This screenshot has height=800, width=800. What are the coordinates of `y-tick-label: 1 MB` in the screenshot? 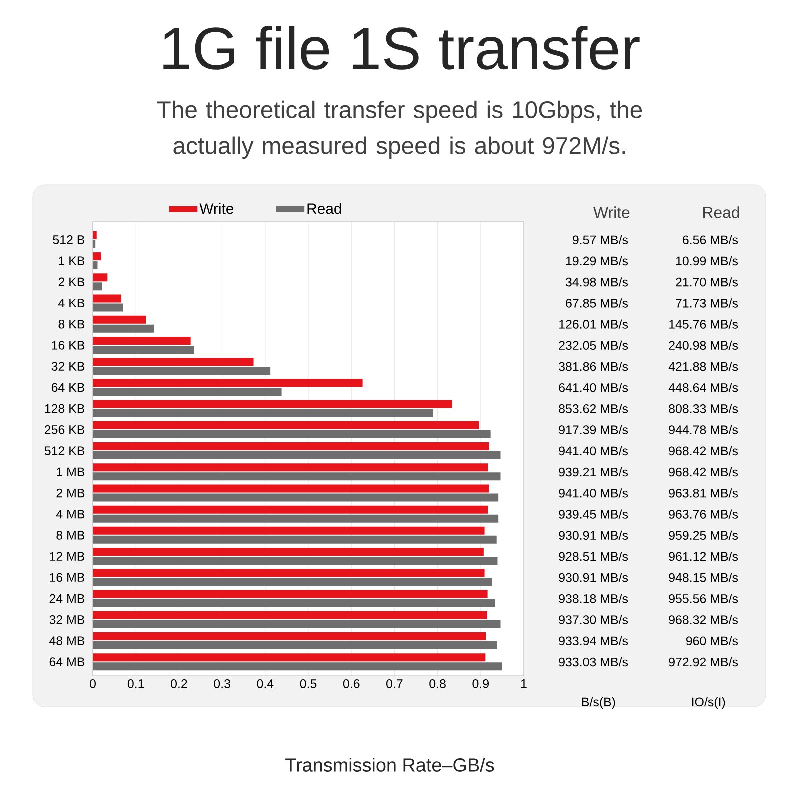 It's located at (71, 472).